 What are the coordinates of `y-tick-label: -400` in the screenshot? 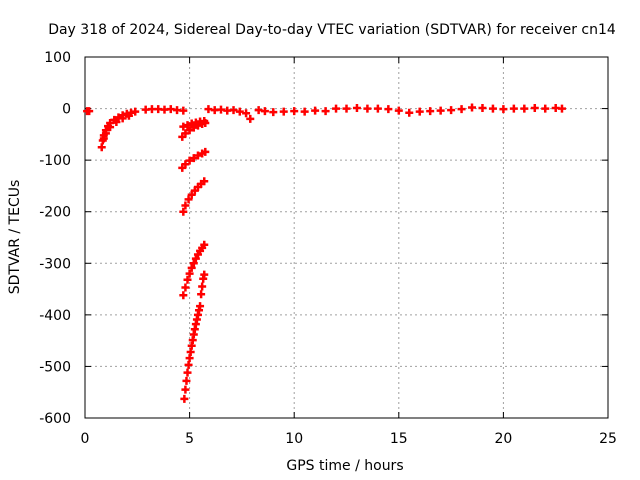 It's located at (55, 316).